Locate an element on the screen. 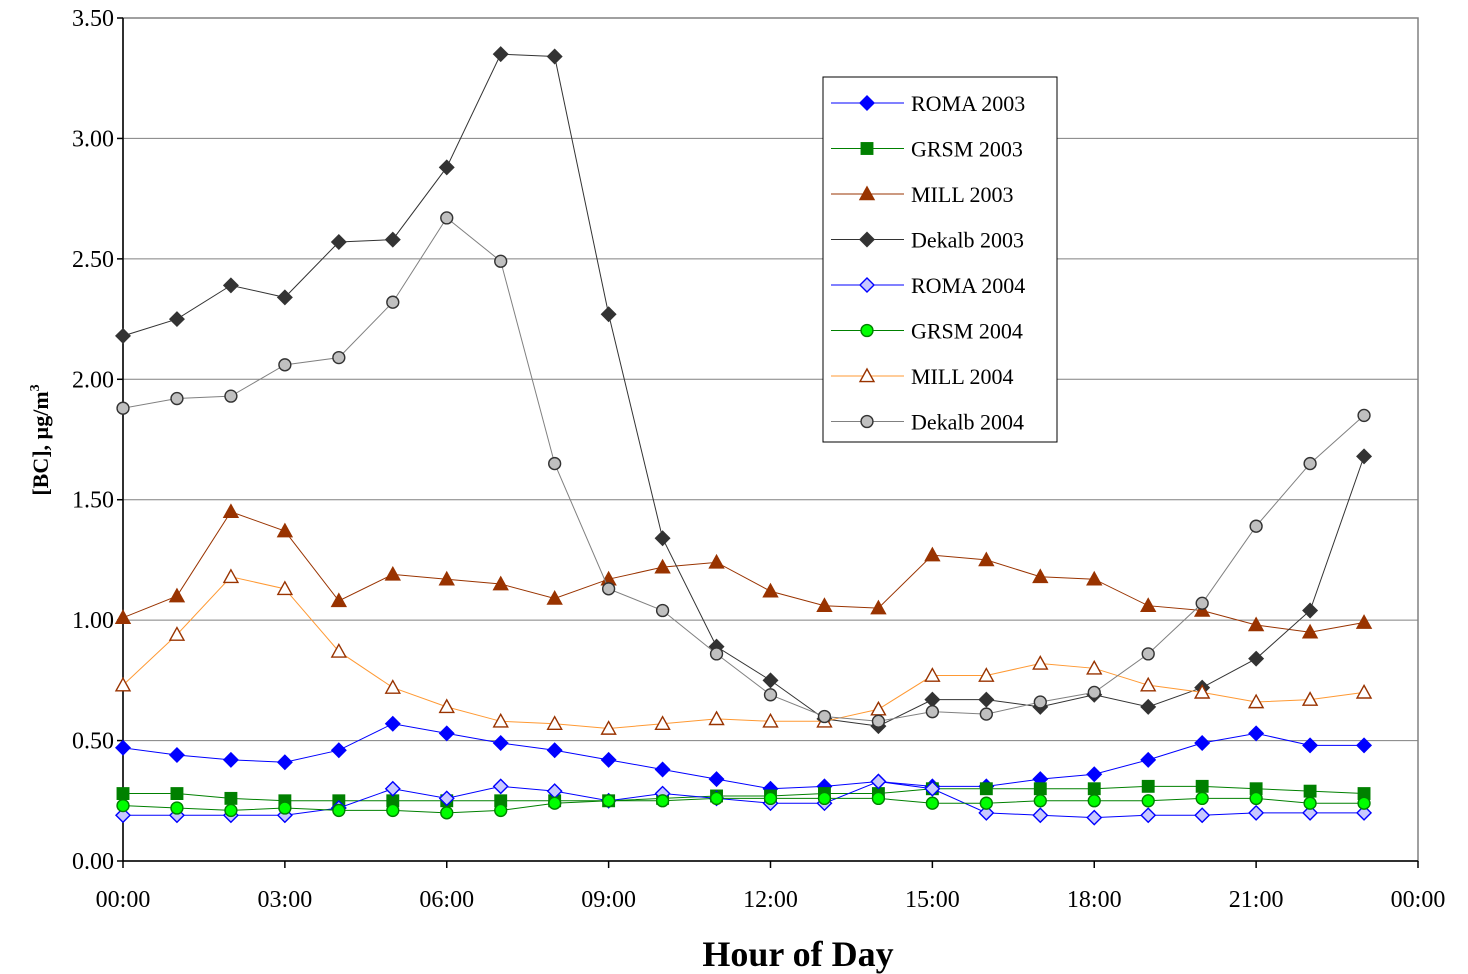  legend-label: Dekalb 2003 is located at coordinates (967, 240).